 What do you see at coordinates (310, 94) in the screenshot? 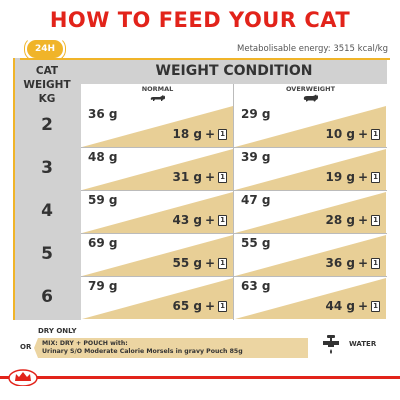
I see `overweight-header: OVERWEIGHT` at bounding box center [310, 94].